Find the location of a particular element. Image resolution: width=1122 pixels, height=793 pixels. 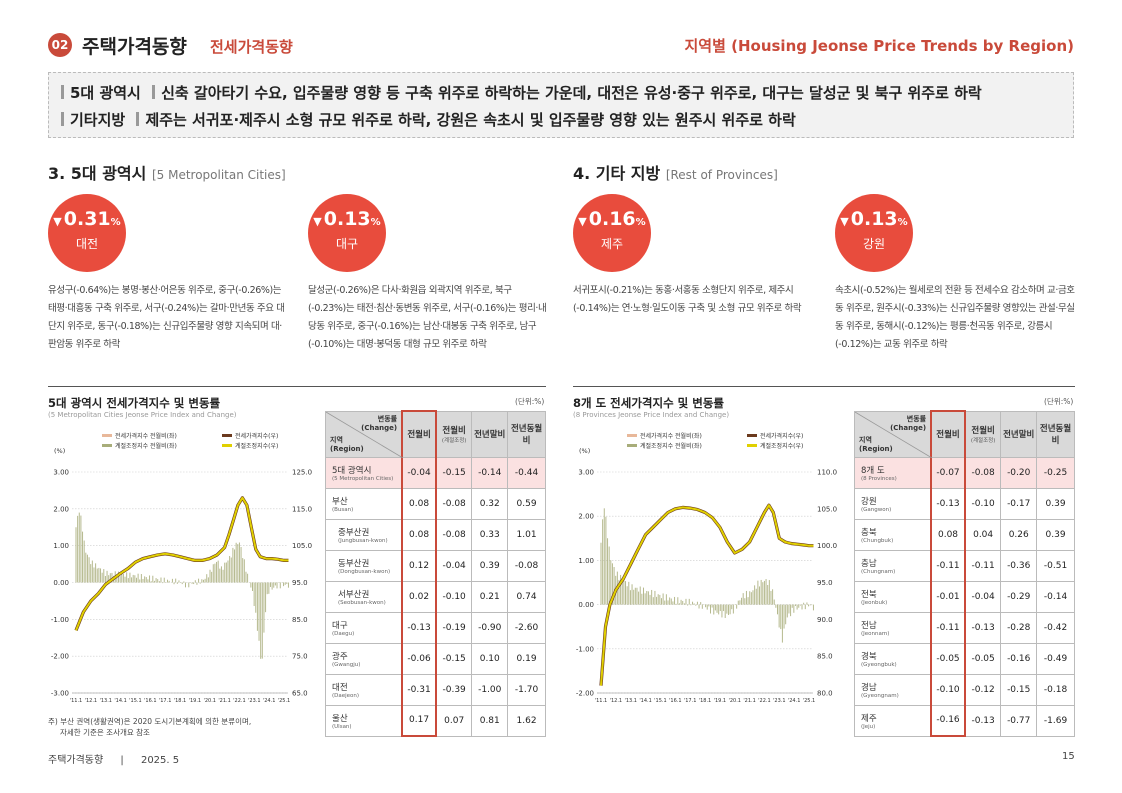

section-3-title: 3. 5대 광역시 [5 Metropolitan Cities] is located at coordinates (167, 172).